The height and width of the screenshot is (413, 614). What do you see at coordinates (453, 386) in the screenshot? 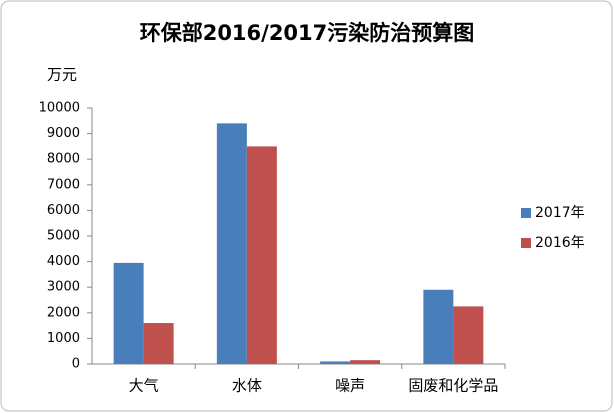
I see `x-tick-label: 固废和化学品` at bounding box center [453, 386].